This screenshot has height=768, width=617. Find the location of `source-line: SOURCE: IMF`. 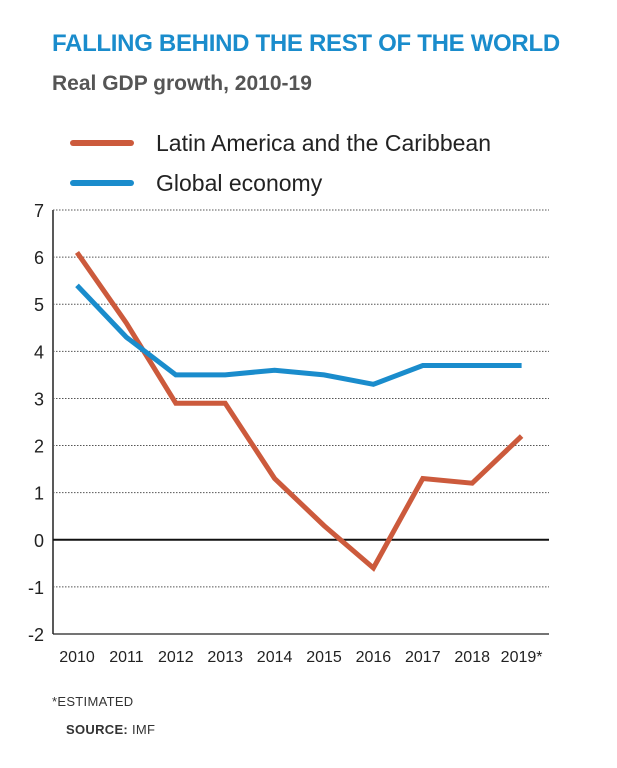

source-line: SOURCE: IMF is located at coordinates (110, 729).